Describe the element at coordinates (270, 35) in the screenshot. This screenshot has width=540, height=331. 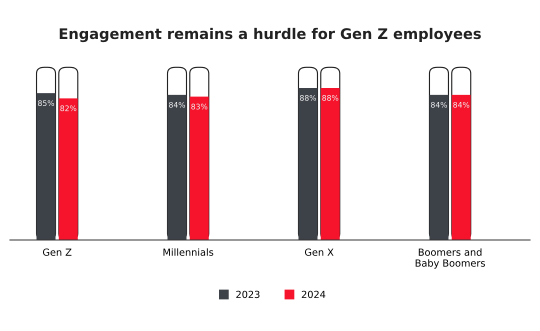
I see `chart-title: Engagement remains a hurdle for Gen Z employees` at that location.